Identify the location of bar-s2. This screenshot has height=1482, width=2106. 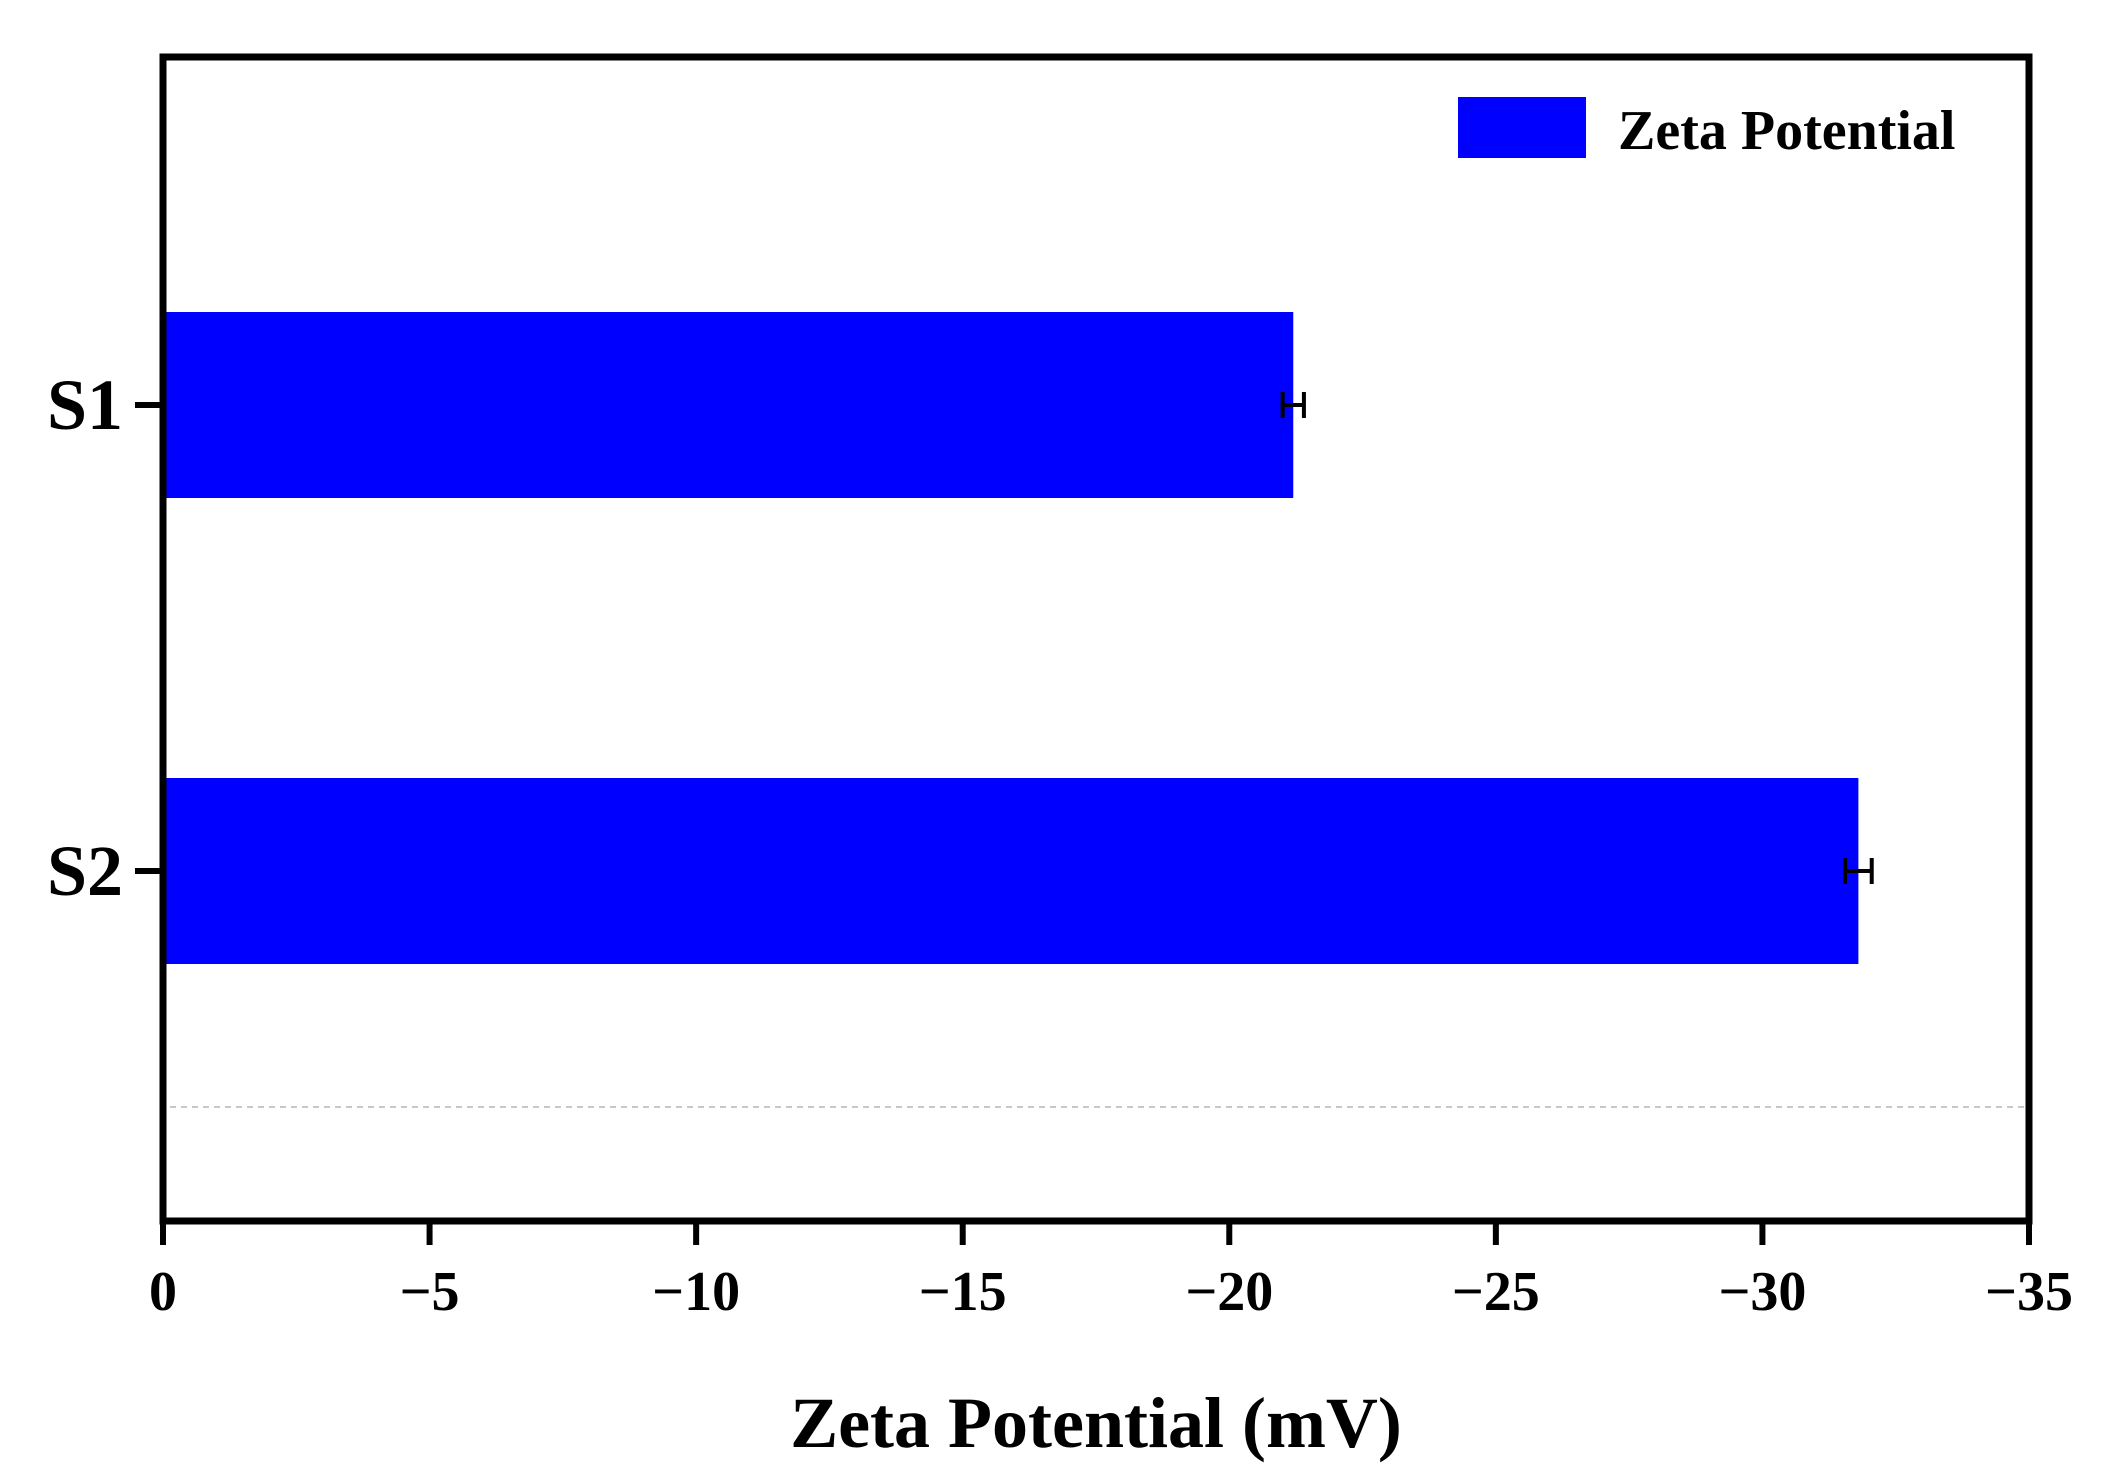
(1011, 871).